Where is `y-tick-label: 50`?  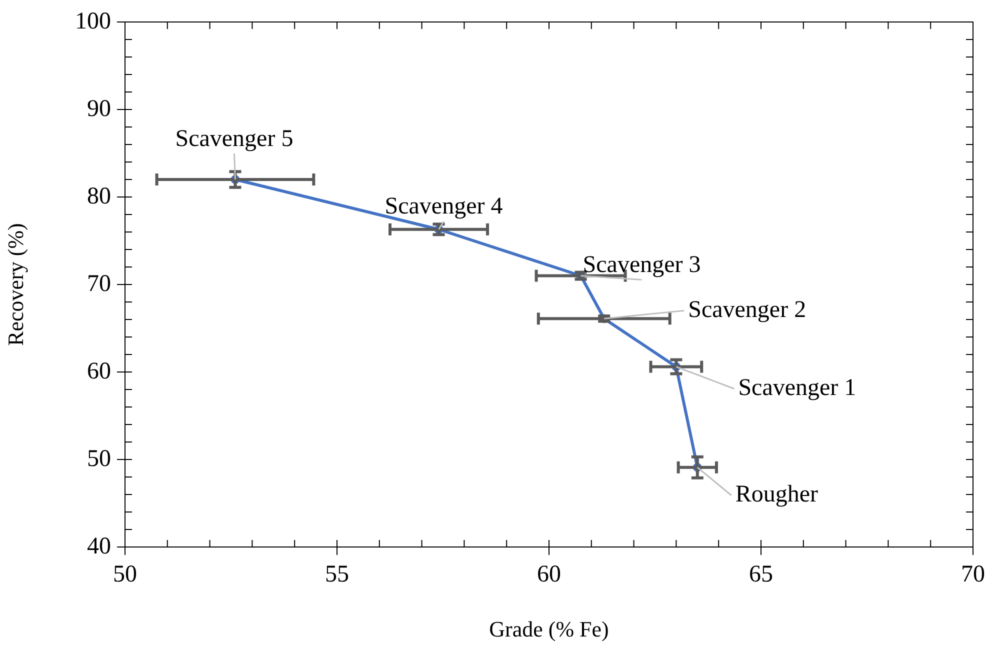
y-tick-label: 50 is located at coordinates (99, 459).